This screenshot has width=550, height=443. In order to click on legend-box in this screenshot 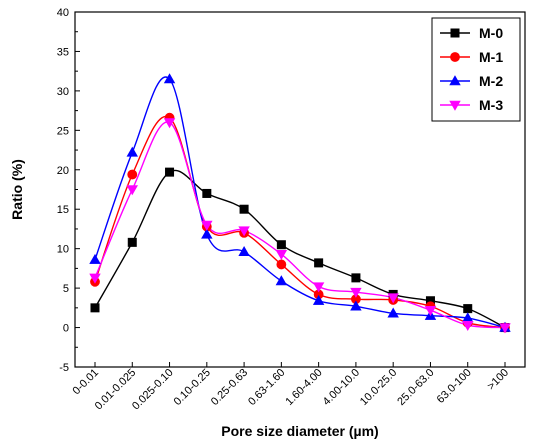, I will do `click(476, 69)`.